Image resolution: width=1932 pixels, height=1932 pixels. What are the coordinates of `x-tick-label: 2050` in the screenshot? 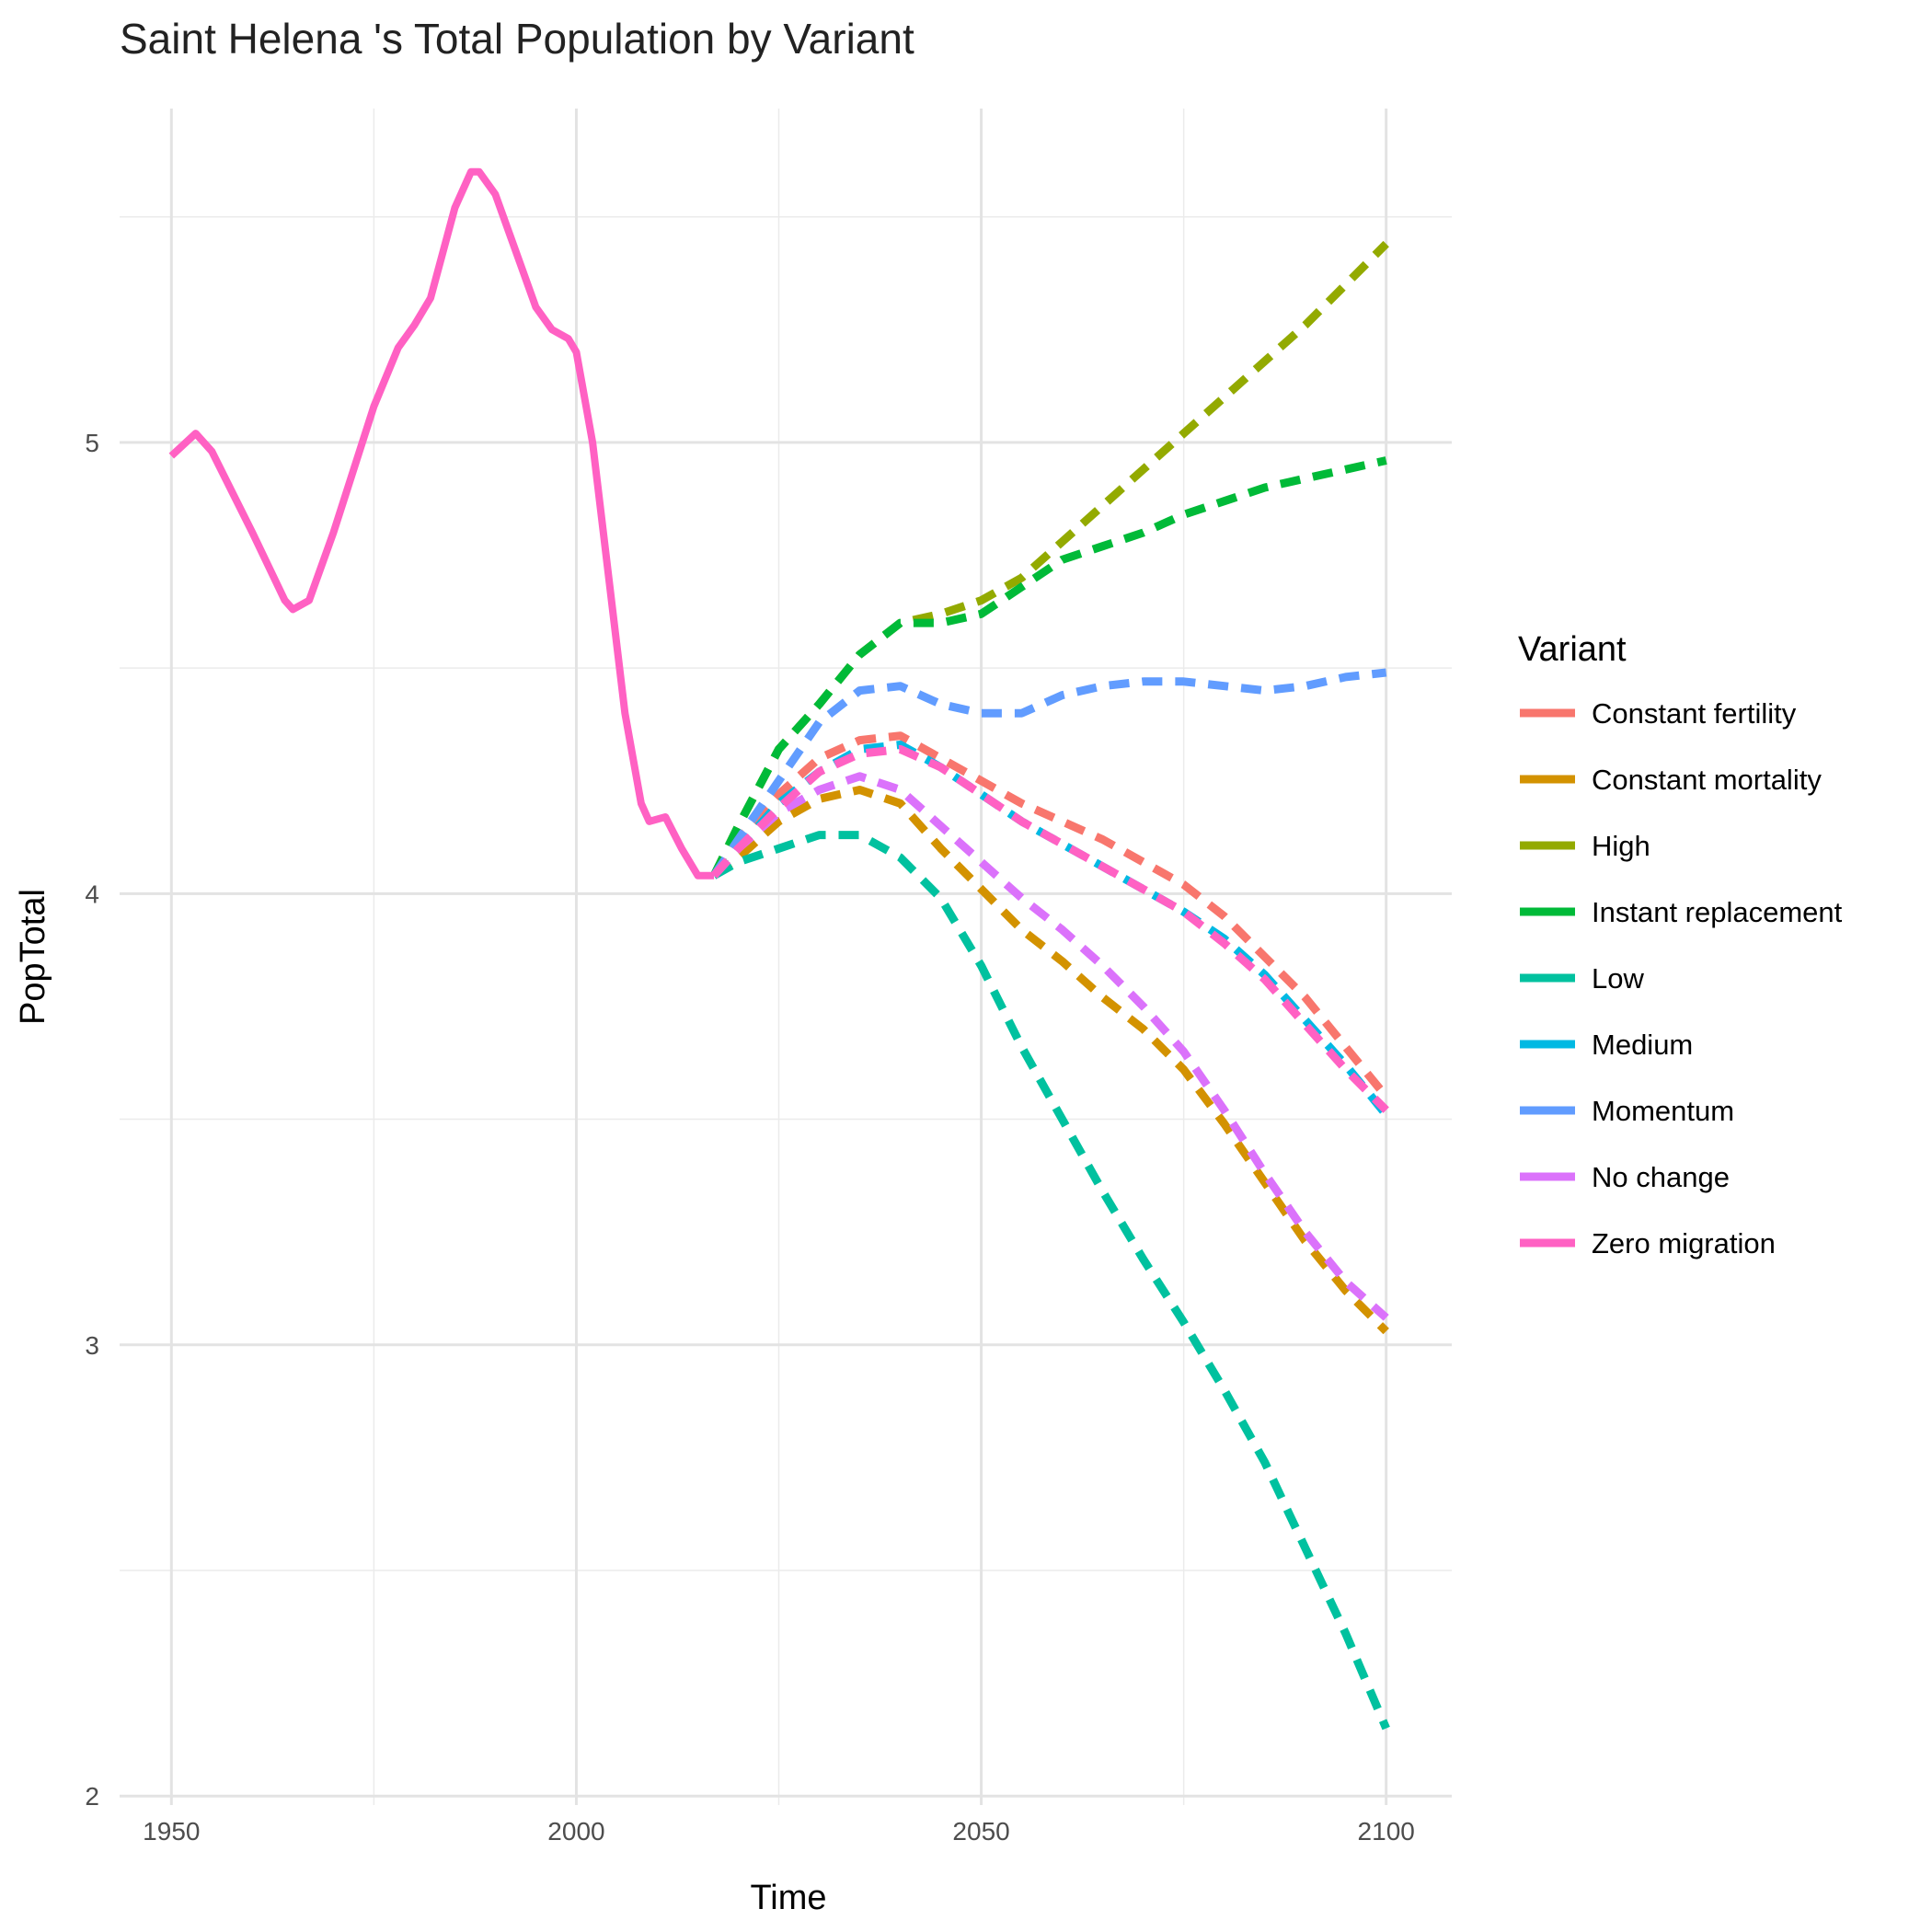 It's located at (980, 1831).